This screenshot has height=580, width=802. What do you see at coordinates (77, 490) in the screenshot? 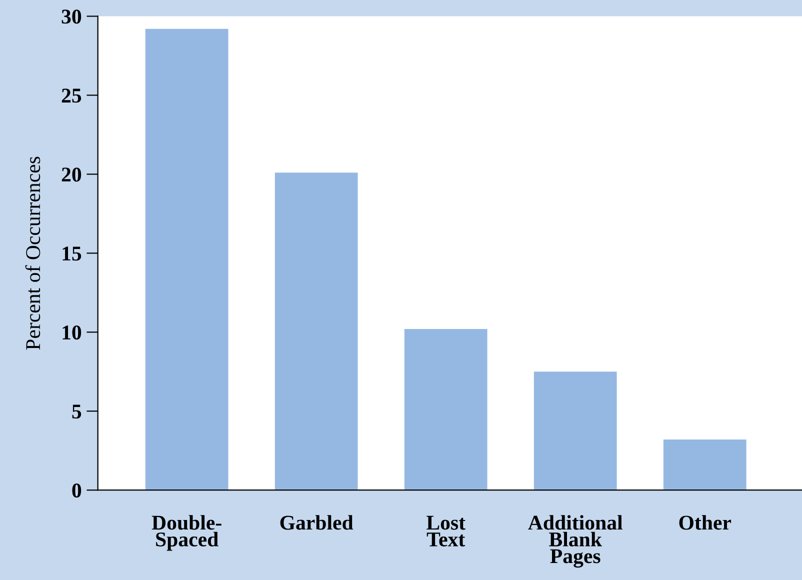
I see `y-tick-label: 0` at bounding box center [77, 490].